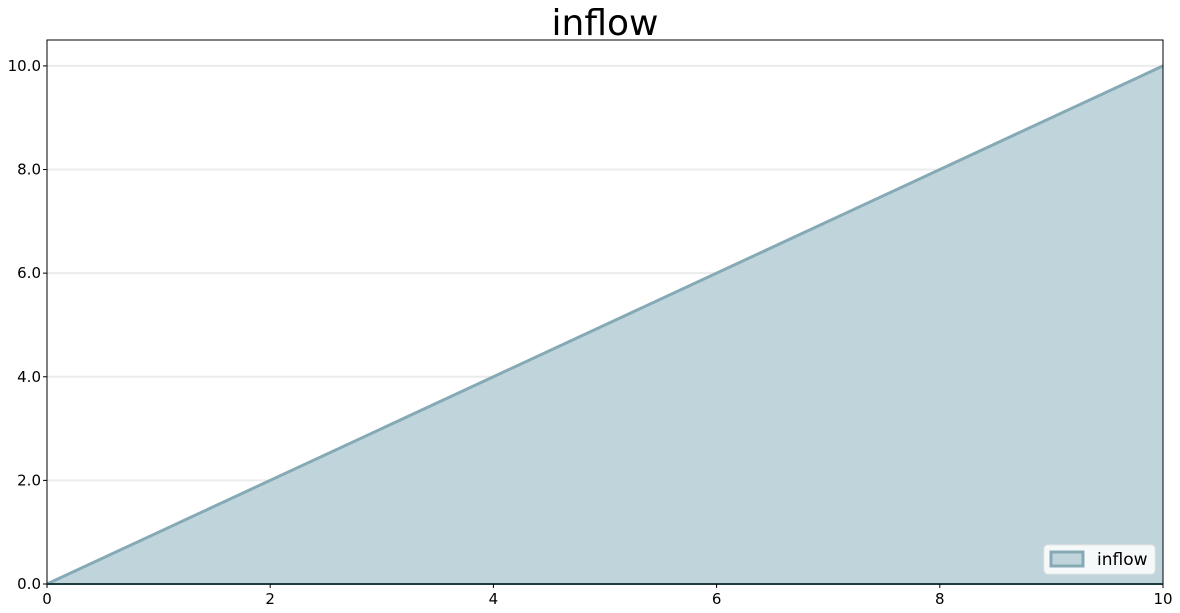 Image resolution: width=1180 pixels, height=613 pixels. I want to click on y-tick-label-4: 8.0, so click(29, 170).